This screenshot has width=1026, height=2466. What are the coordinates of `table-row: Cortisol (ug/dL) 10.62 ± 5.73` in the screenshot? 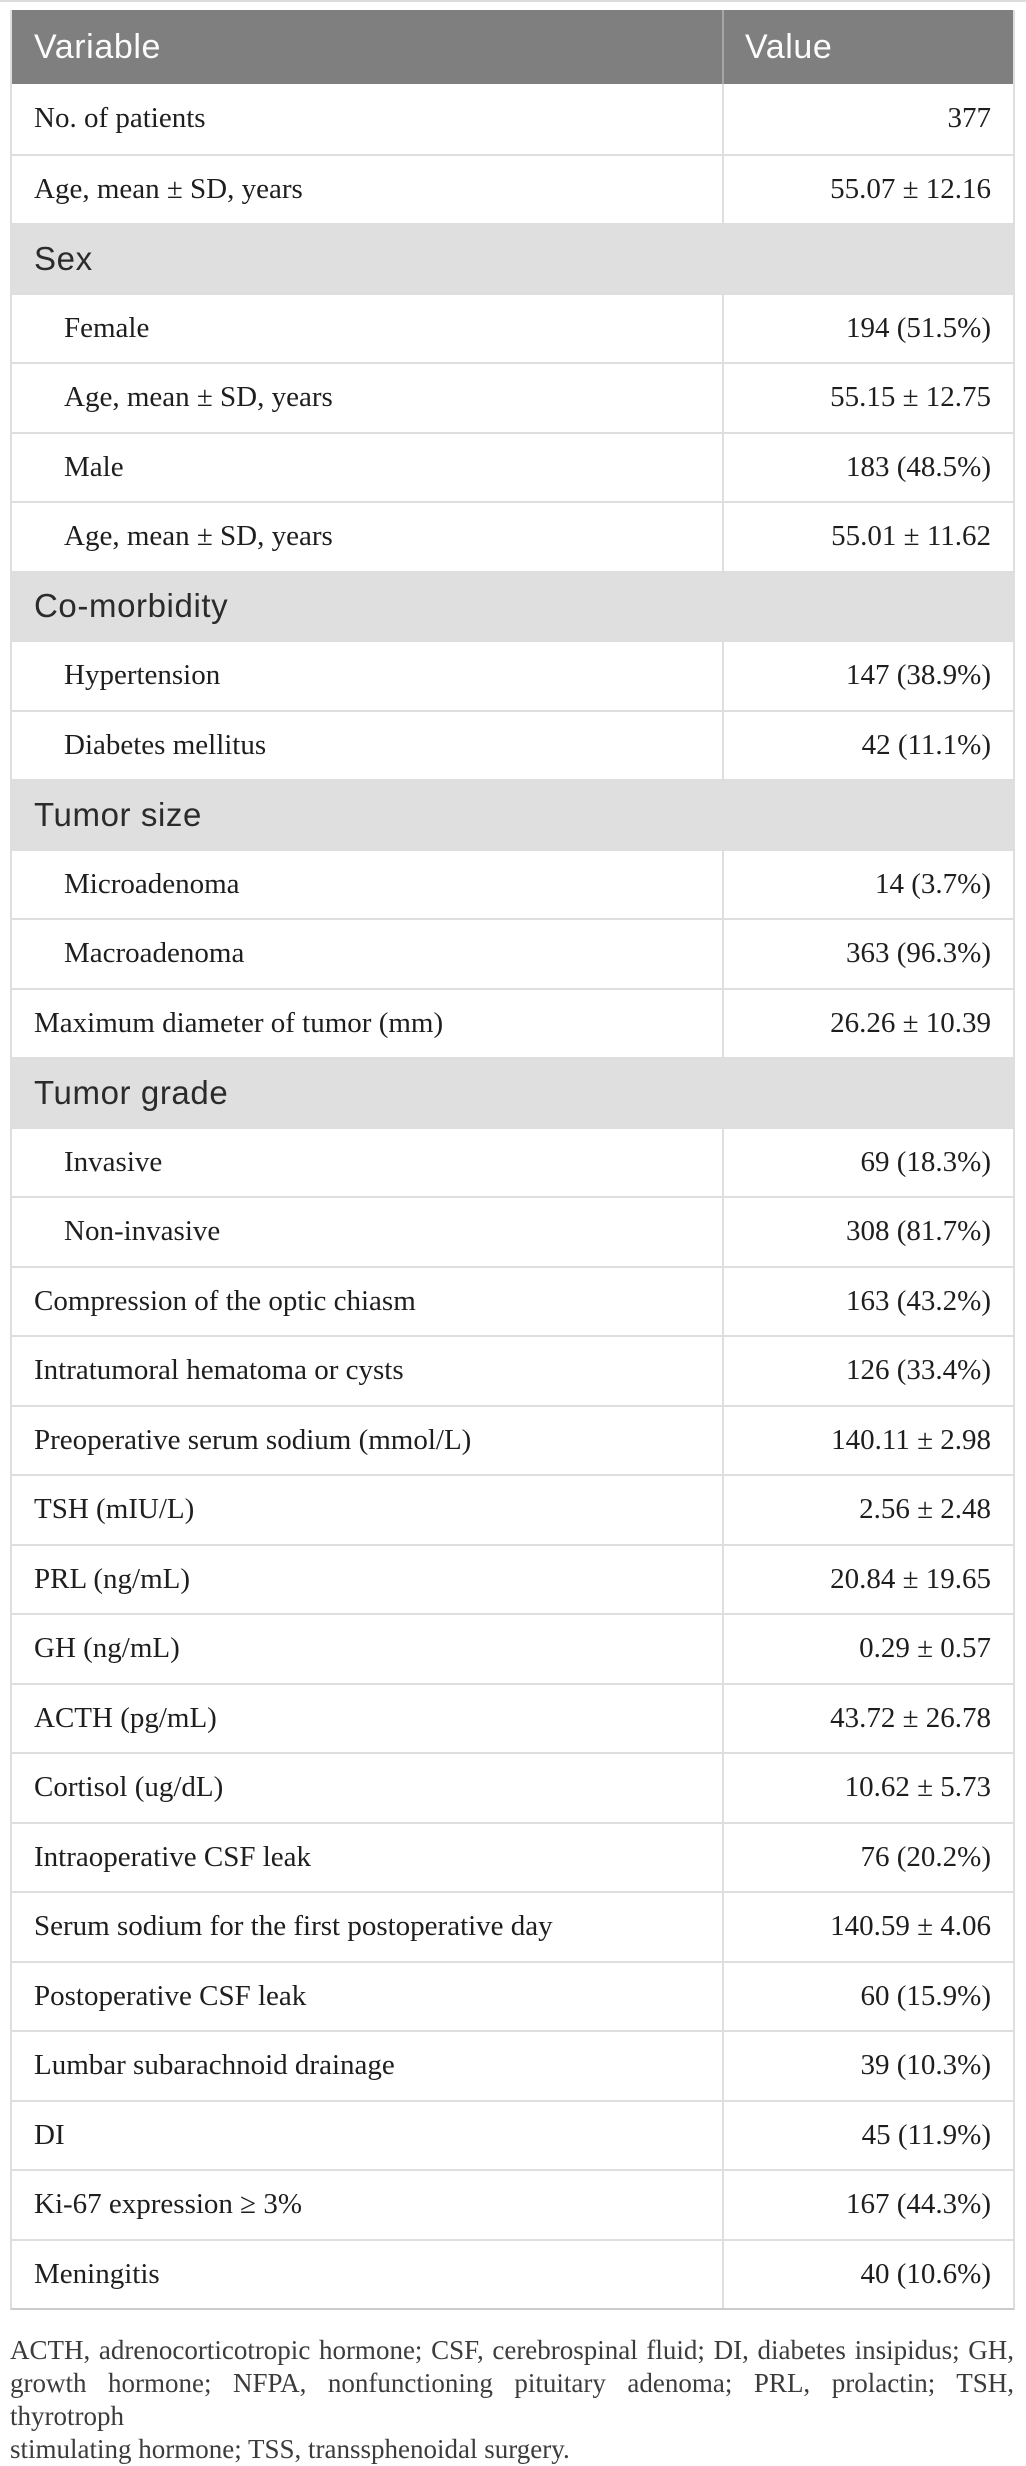 It's located at (512, 1787).